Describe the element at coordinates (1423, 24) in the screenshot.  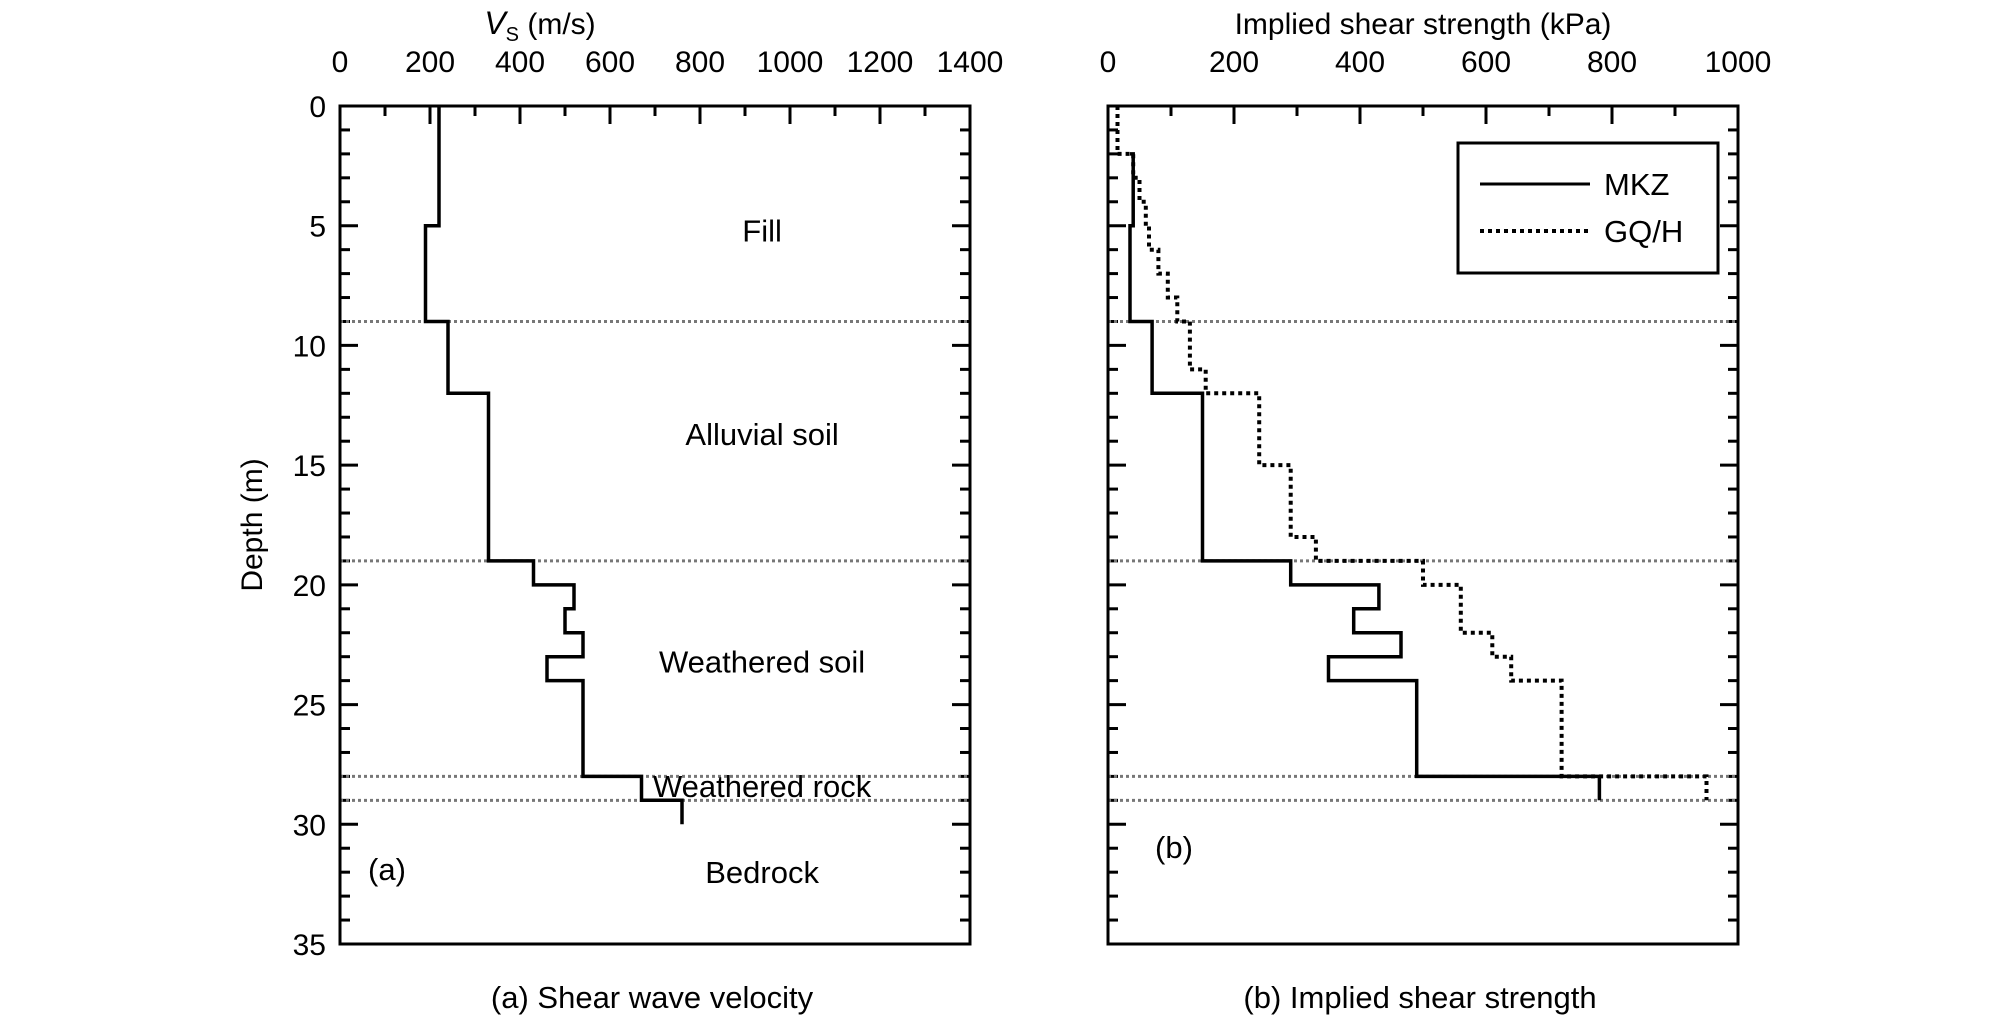
I see `panel-b-x-axis-title: Implied shear strength (kPa)` at that location.